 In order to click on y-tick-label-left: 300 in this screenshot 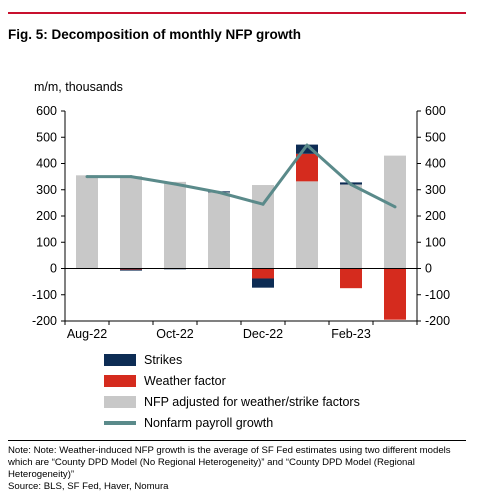, I will do `click(46, 190)`.